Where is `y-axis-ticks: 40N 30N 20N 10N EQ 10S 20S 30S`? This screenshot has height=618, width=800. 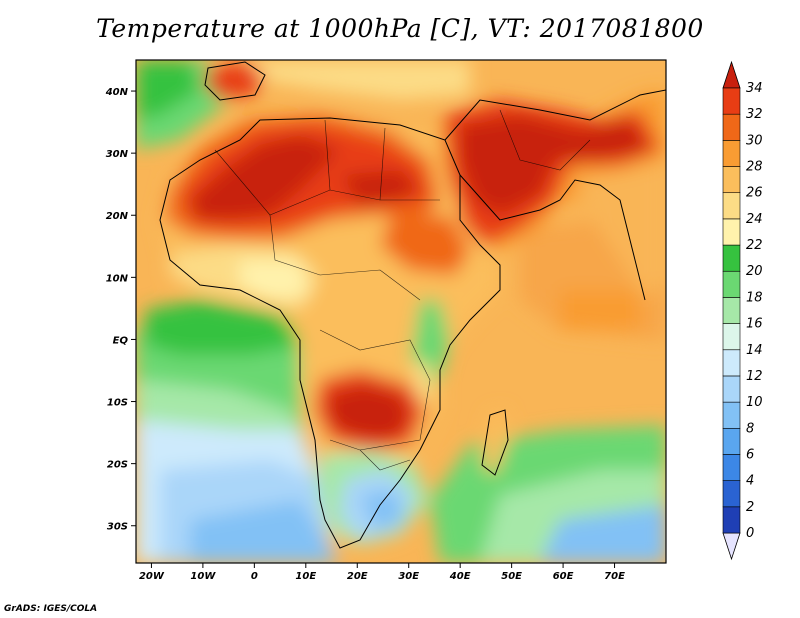
y-axis-ticks: 40N 30N 20N 10N EQ 10S 20S 30S is located at coordinates (120, 310).